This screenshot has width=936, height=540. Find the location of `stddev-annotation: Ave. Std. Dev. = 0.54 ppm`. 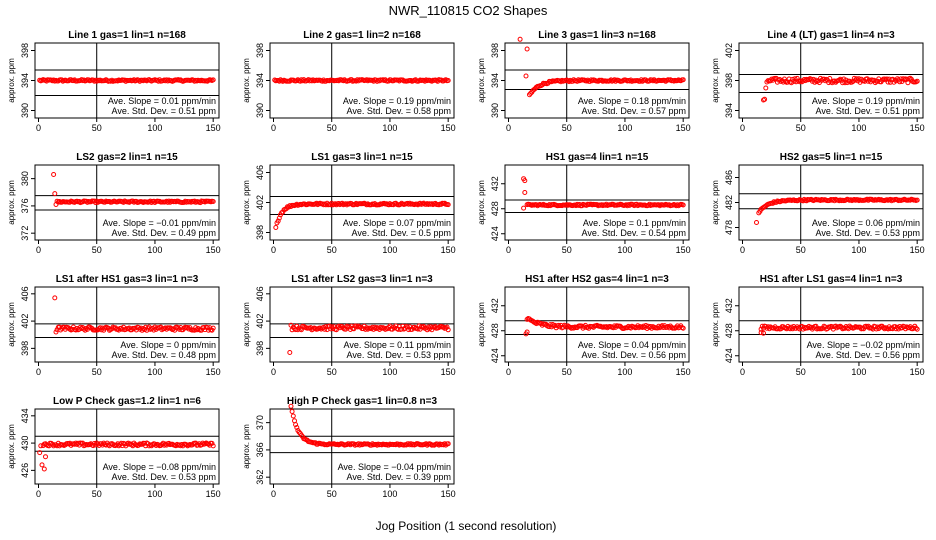

stddev-annotation: Ave. Std. Dev. = 0.54 ppm is located at coordinates (634, 233).